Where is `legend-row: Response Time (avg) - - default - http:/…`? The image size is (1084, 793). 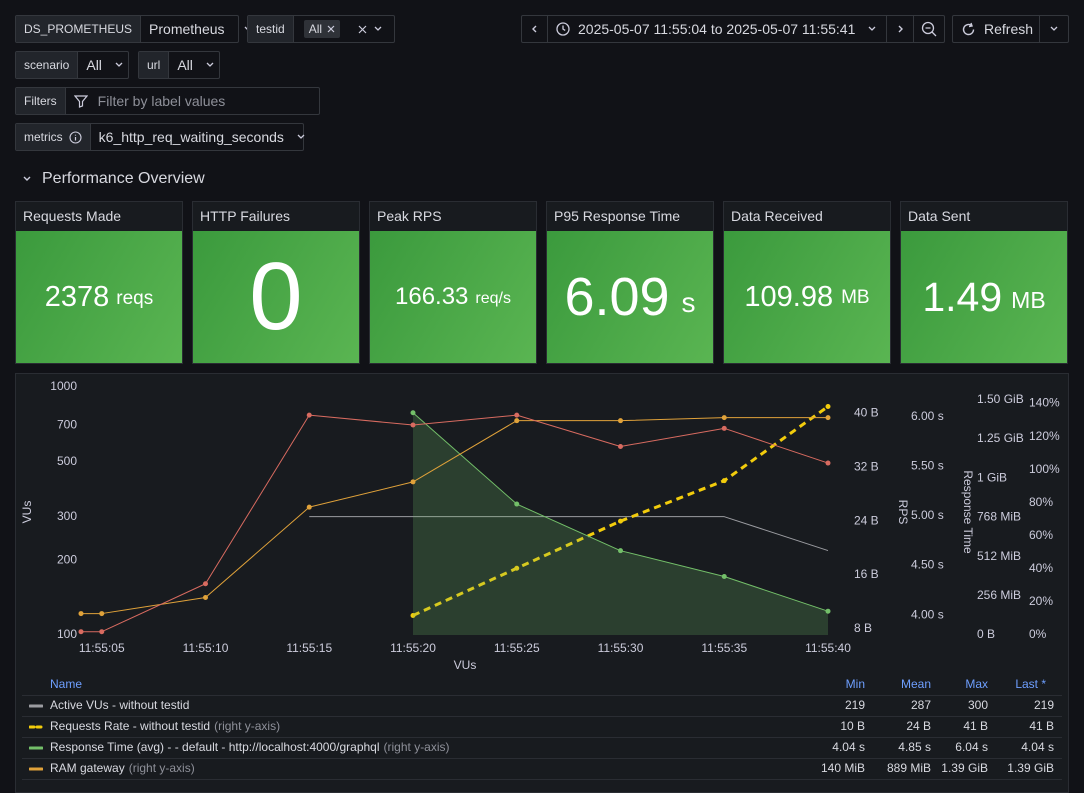
legend-row: Response Time (avg) - - default - http:/… is located at coordinates (542, 748).